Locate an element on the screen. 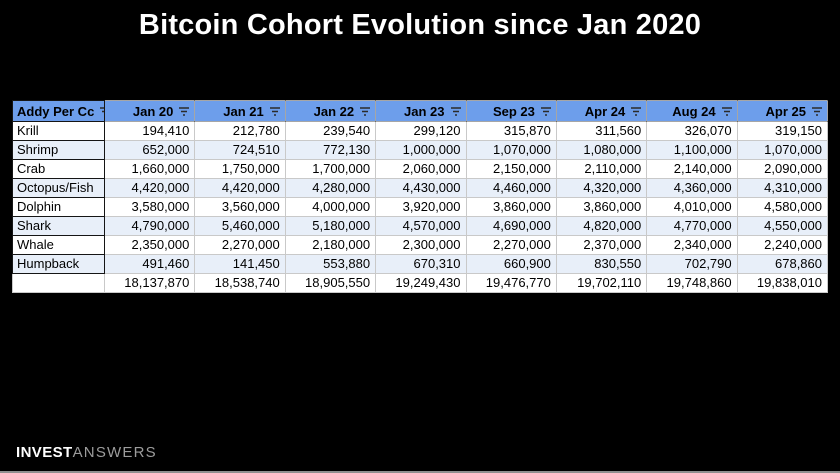  value-cell: 4,360,000 is located at coordinates (692, 188).